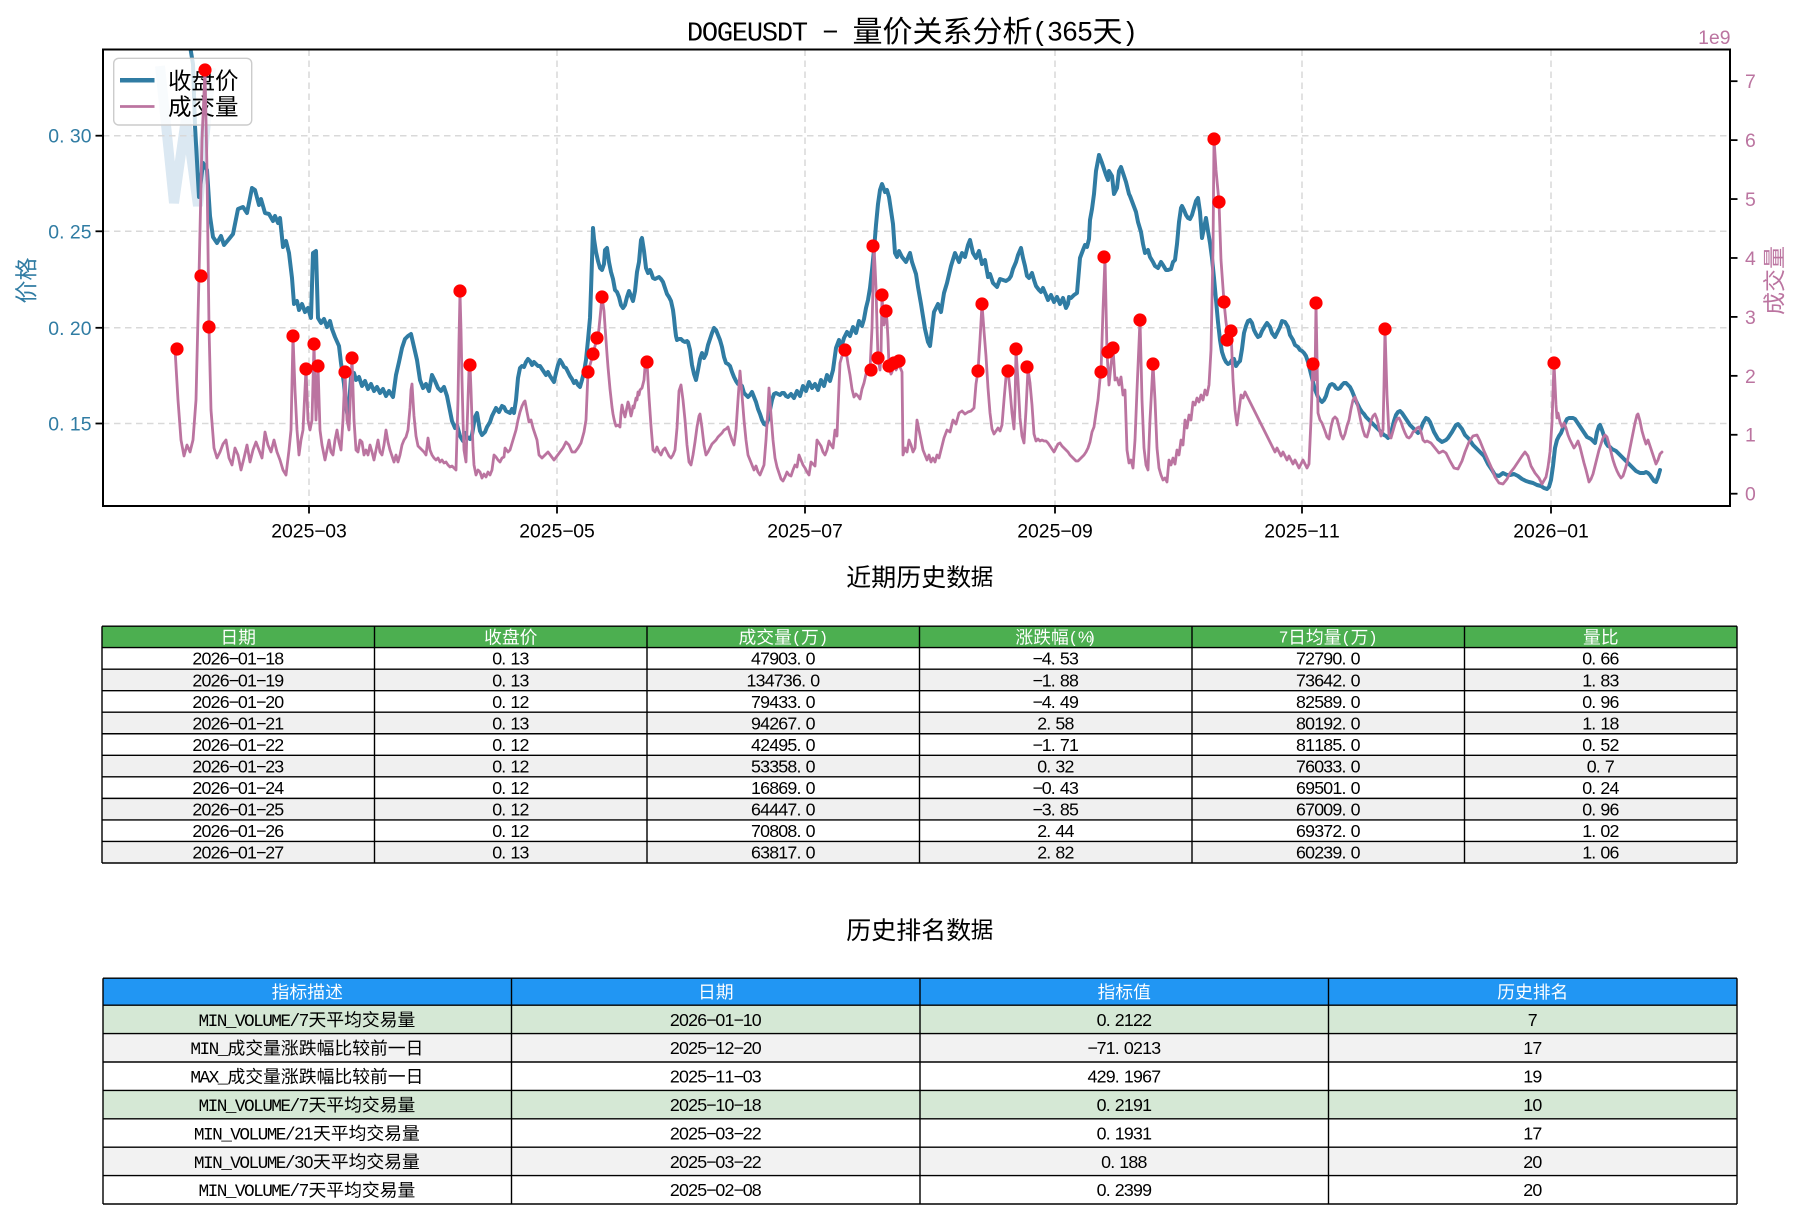 The image size is (1801, 1220). I want to click on svg-text: MAX_, so click(209, 1079).